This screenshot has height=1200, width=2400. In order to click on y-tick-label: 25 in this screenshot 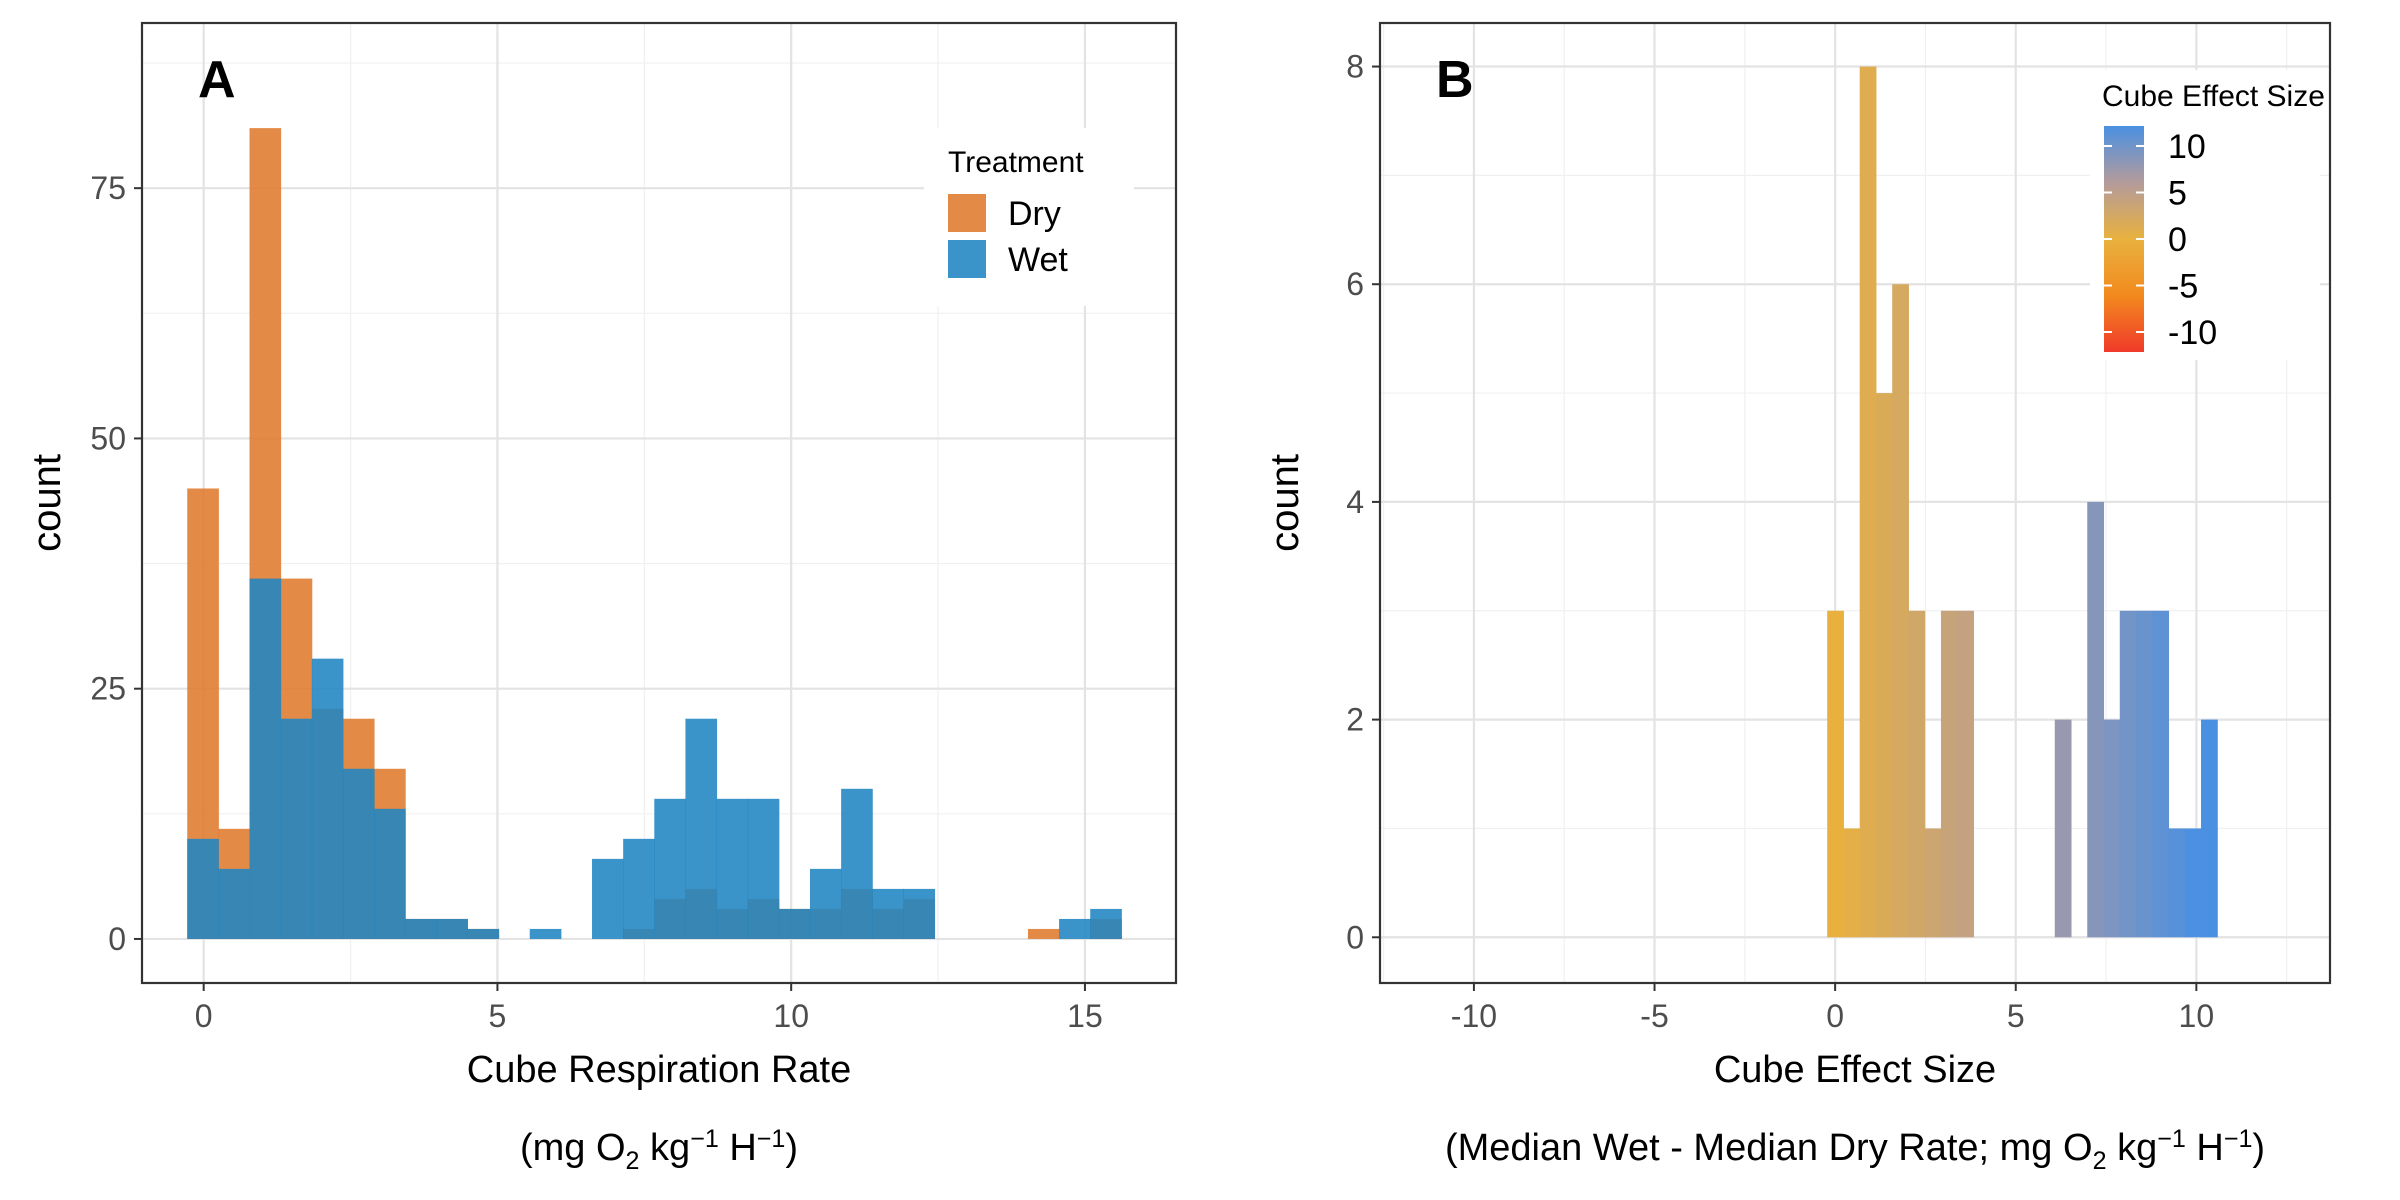, I will do `click(108, 689)`.